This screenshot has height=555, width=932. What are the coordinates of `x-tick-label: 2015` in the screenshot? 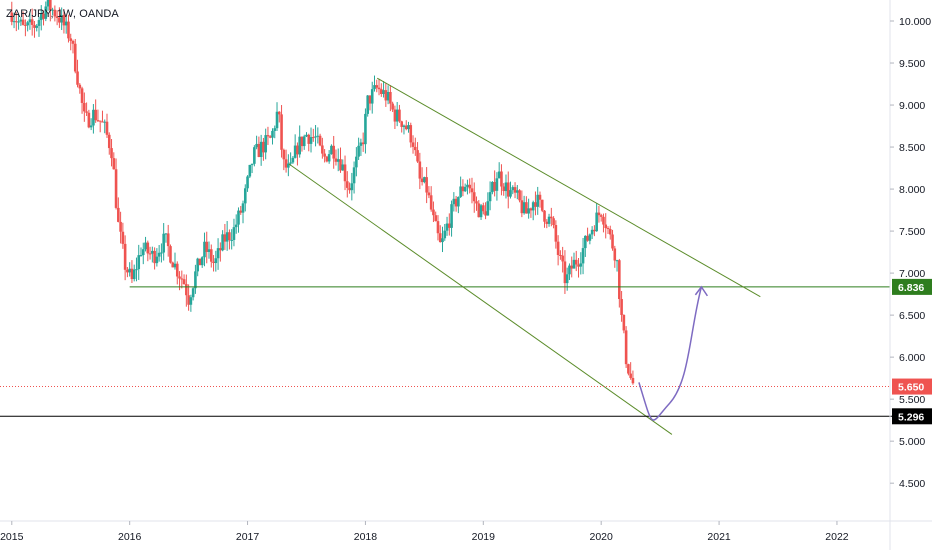 It's located at (12, 537).